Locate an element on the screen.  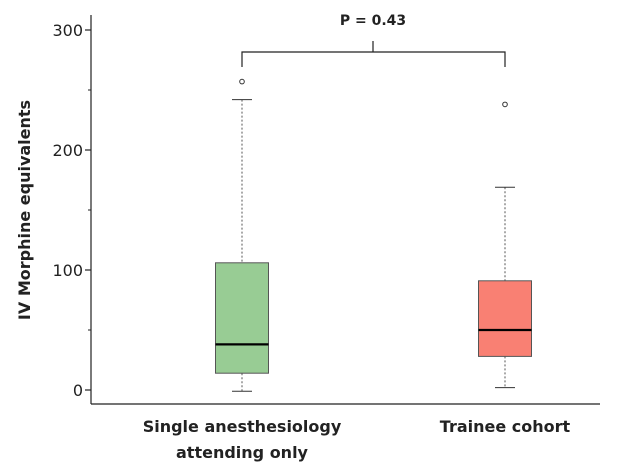
category-label: Trainee cohort is located at coordinates (505, 426).